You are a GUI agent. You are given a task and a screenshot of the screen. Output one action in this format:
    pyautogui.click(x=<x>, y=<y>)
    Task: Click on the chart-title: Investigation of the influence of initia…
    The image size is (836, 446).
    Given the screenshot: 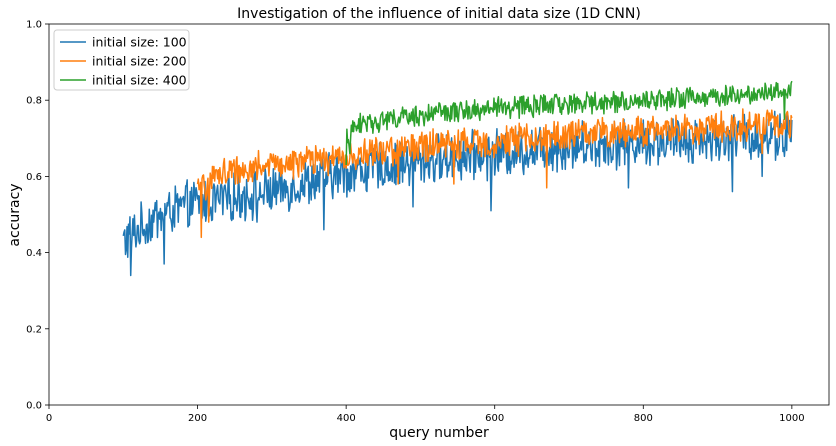 What is the action you would take?
    pyautogui.click(x=439, y=14)
    